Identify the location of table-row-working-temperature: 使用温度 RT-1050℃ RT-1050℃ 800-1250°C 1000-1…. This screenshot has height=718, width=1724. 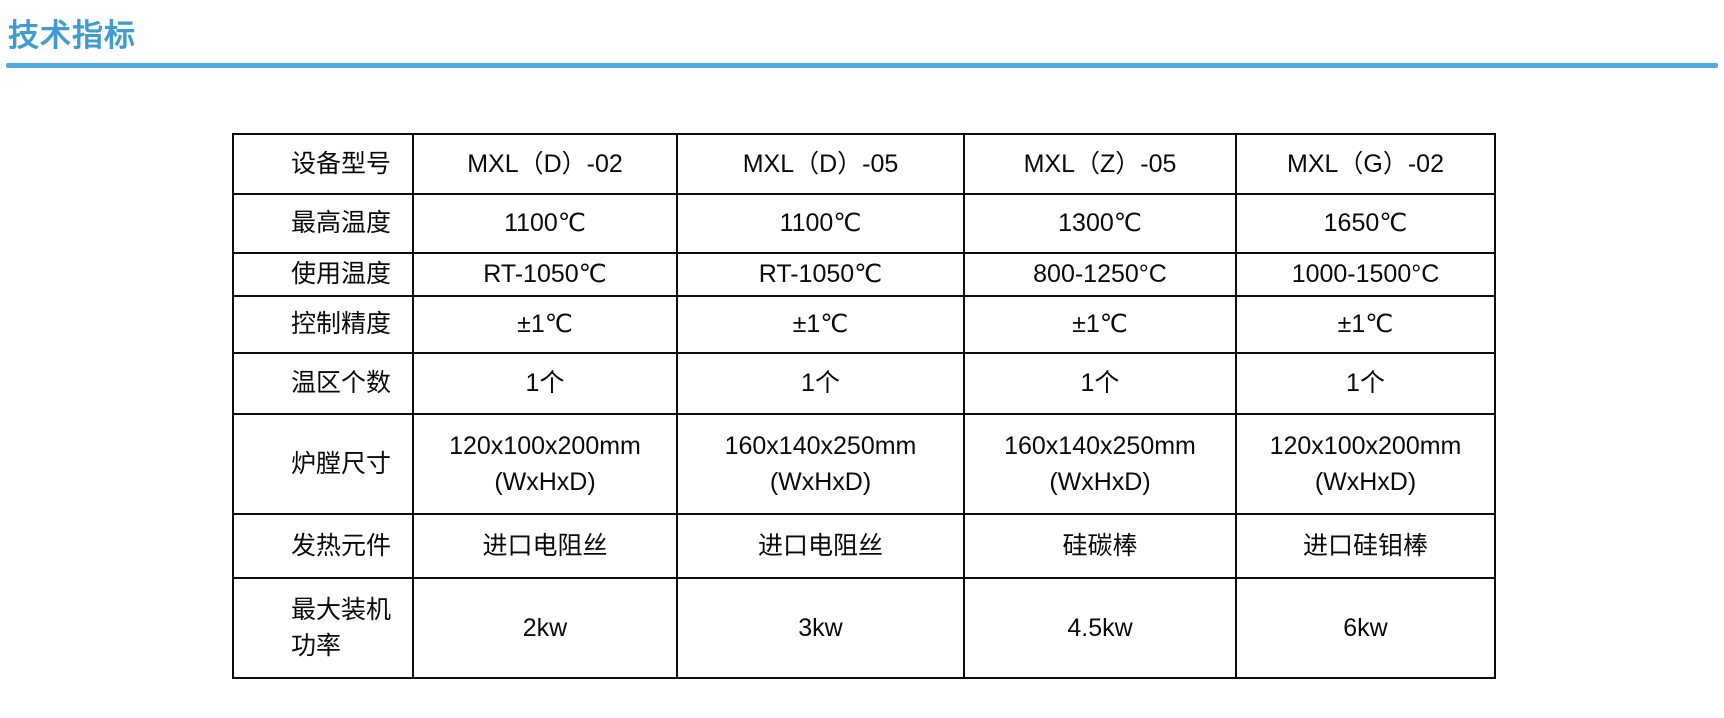
(864, 274).